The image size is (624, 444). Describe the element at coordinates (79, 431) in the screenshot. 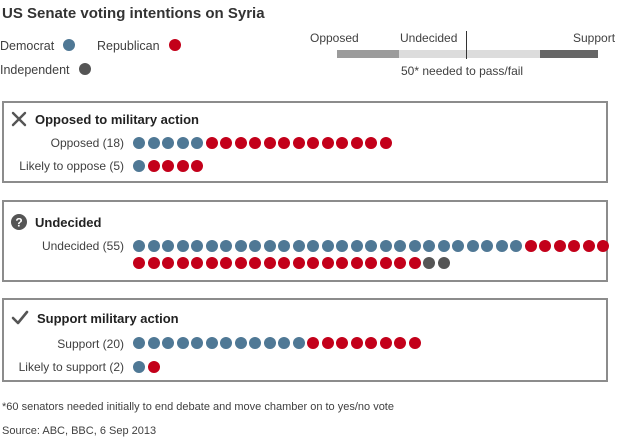

I see `source-note: Source: ABC, BBC, 6 Sep 2013` at that location.